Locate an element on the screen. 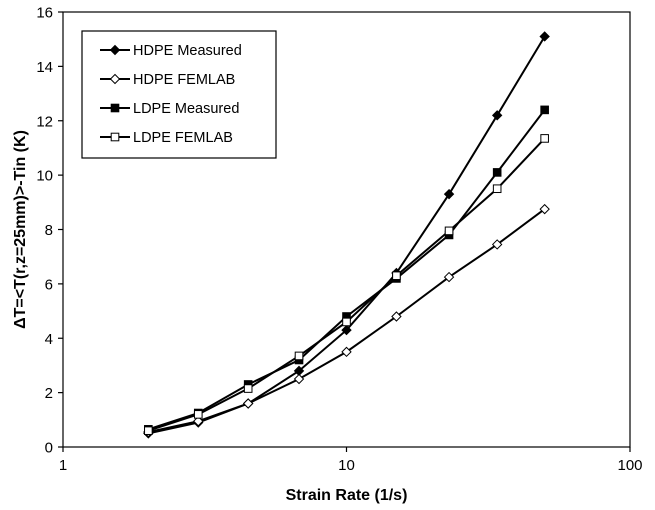 This screenshot has width=655, height=510. legend-label: HDPE FEMLAB is located at coordinates (184, 80).